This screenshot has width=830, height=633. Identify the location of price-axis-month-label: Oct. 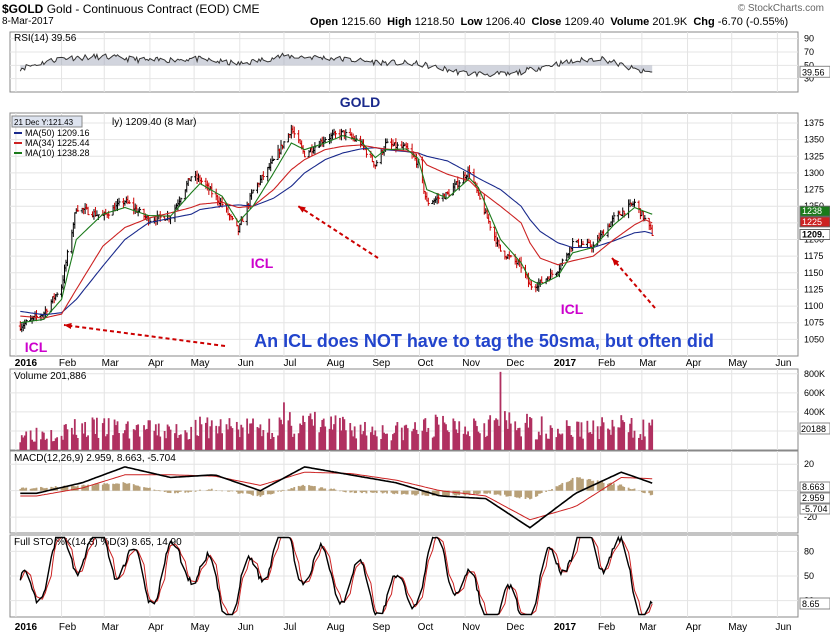
(426, 363).